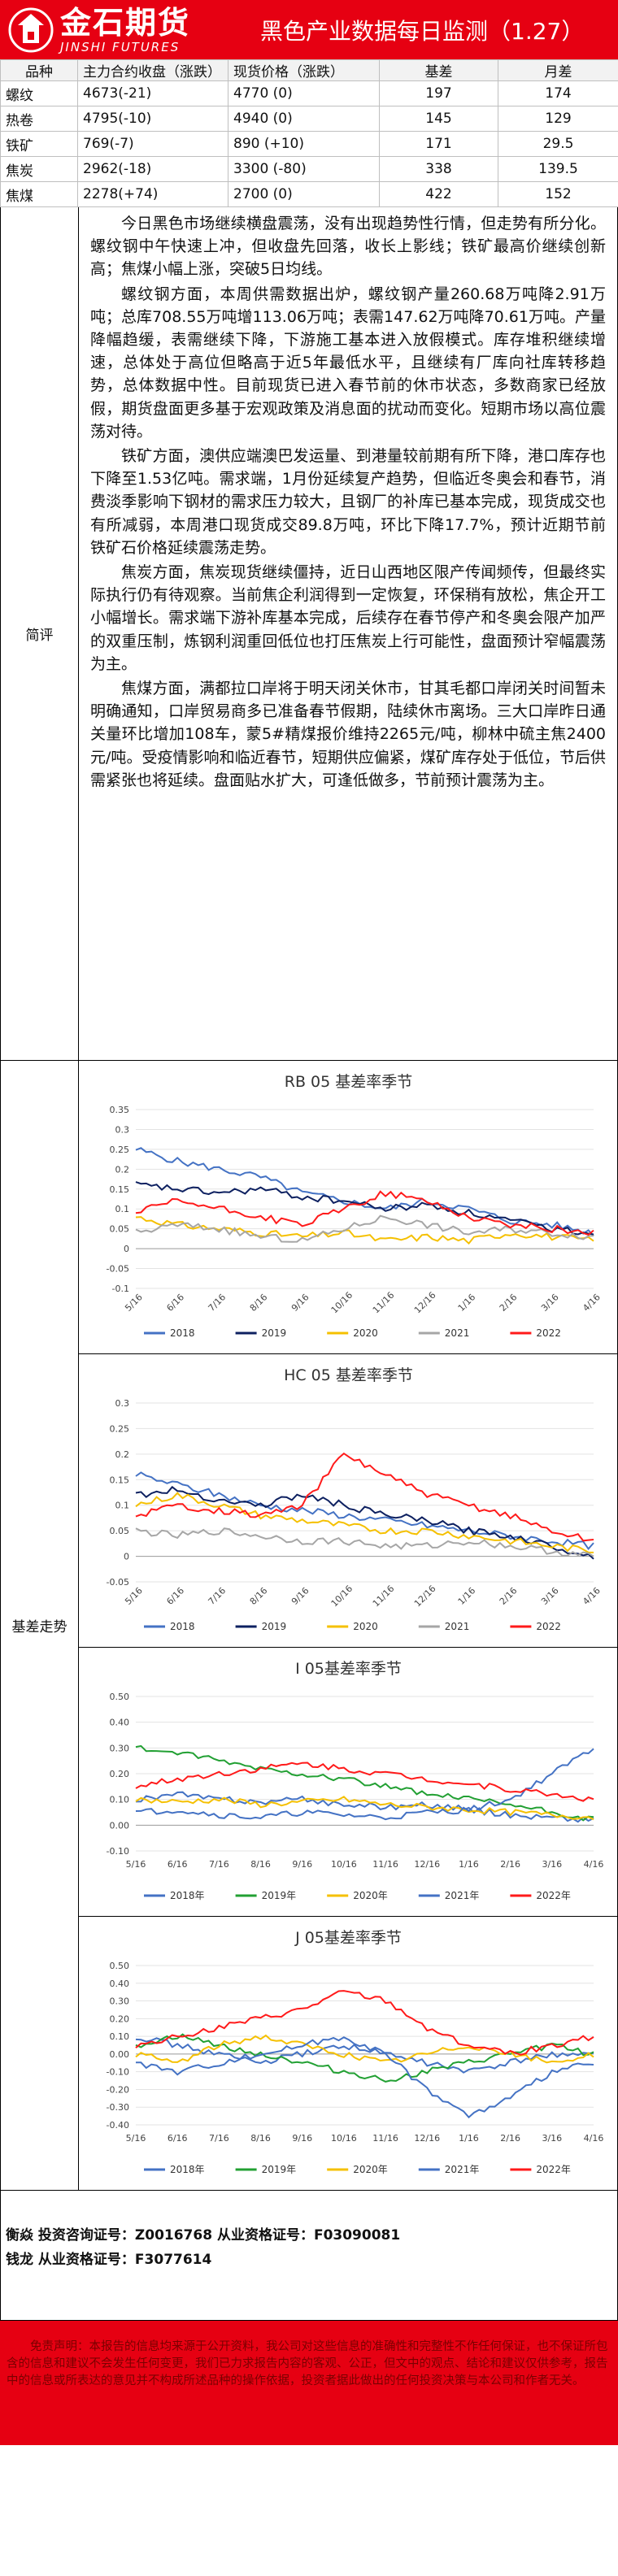 The image size is (618, 2576). I want to click on table-row: 焦炭 2962(-18) 3300 (-80) 338 139.5, so click(309, 169).